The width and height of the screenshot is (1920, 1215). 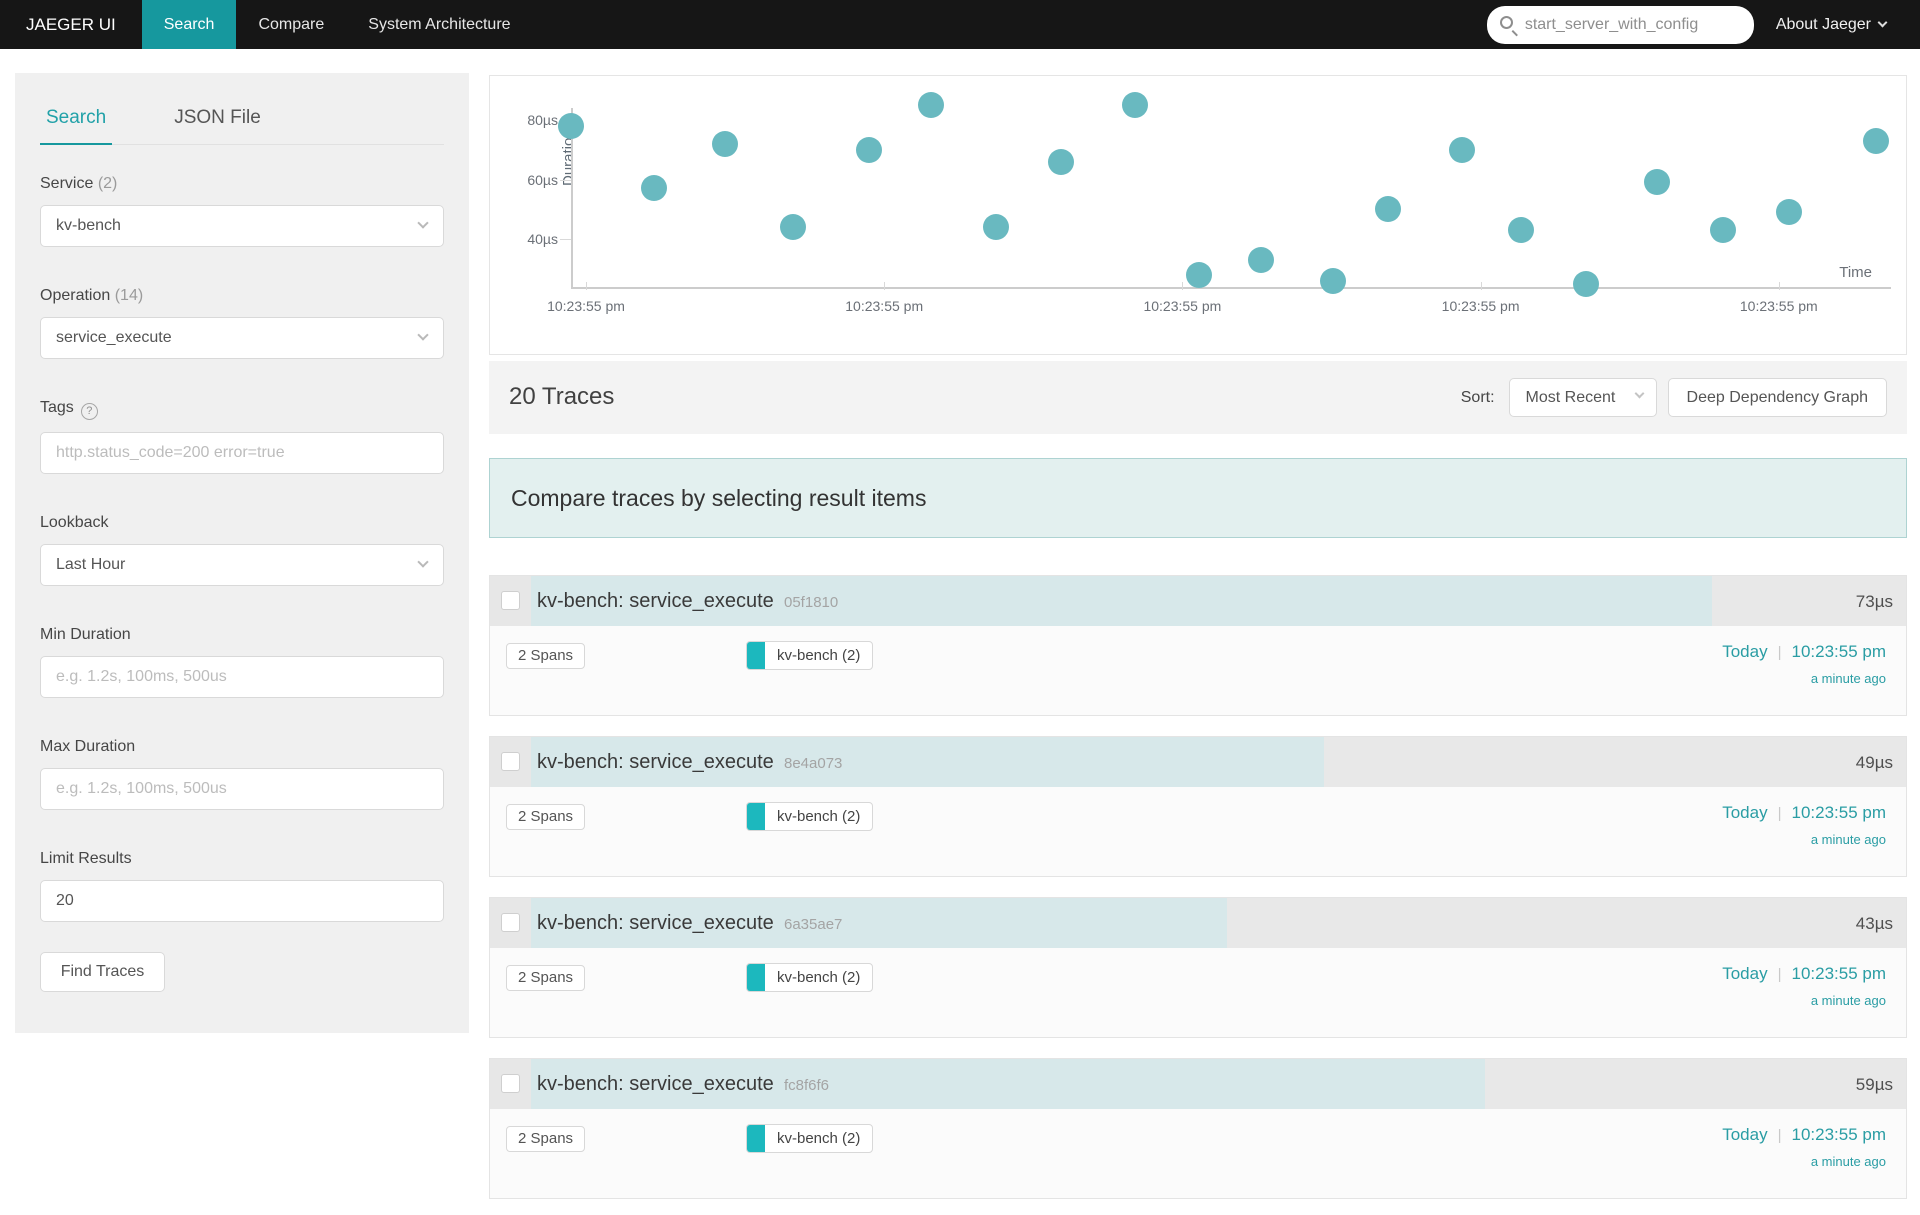 I want to click on tags-input, so click(x=242, y=453).